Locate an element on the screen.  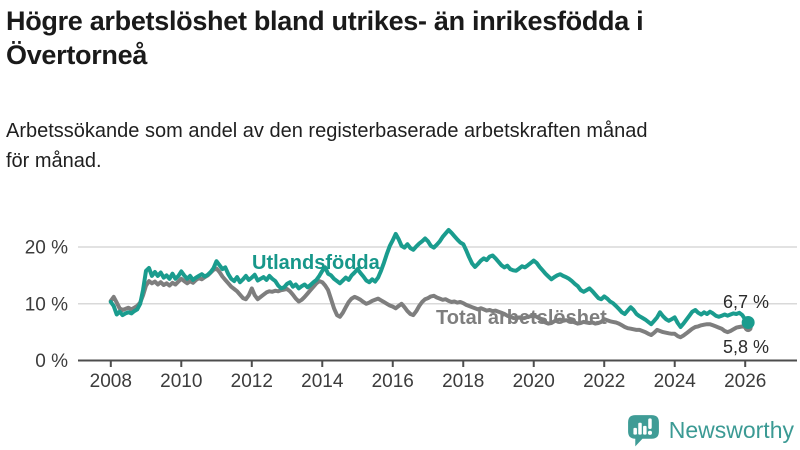
x-tick-label: 2012 is located at coordinates (252, 381).